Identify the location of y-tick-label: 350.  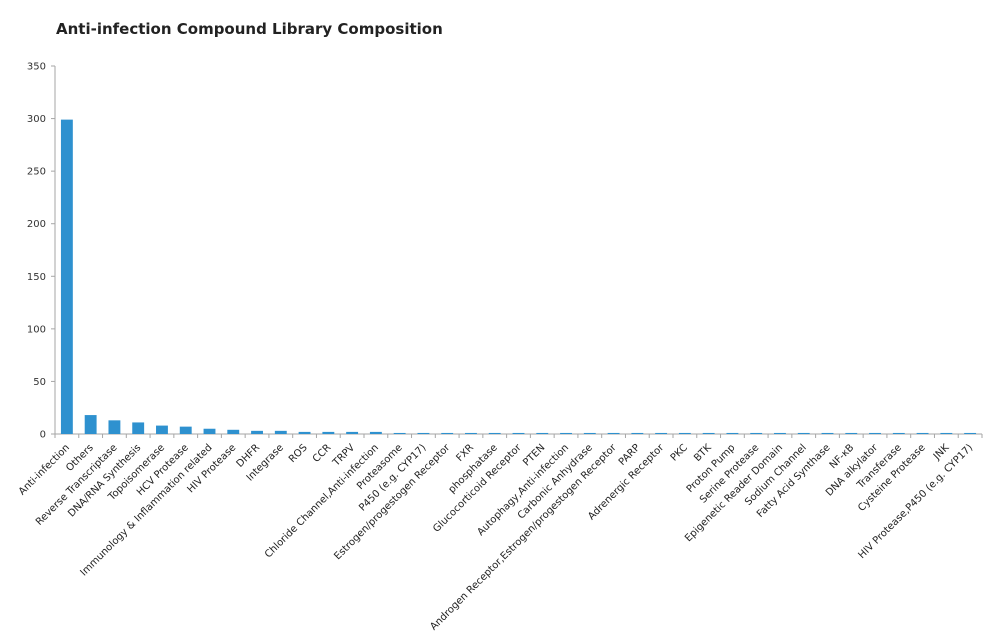
(36, 67).